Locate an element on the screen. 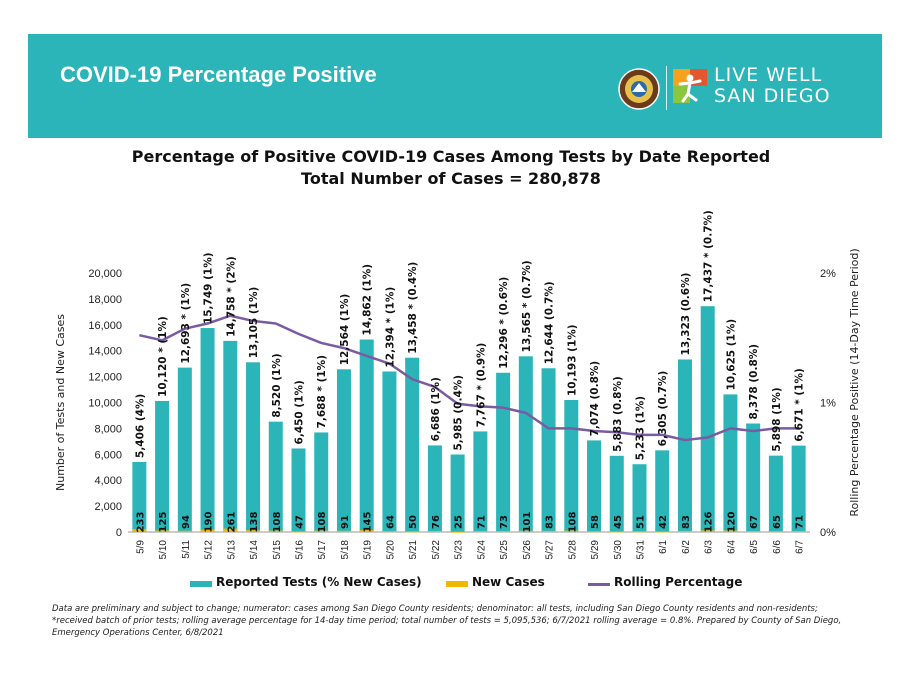 Image resolution: width=902 pixels, height=676 pixels. new-cases-label: 233 is located at coordinates (140, 522).